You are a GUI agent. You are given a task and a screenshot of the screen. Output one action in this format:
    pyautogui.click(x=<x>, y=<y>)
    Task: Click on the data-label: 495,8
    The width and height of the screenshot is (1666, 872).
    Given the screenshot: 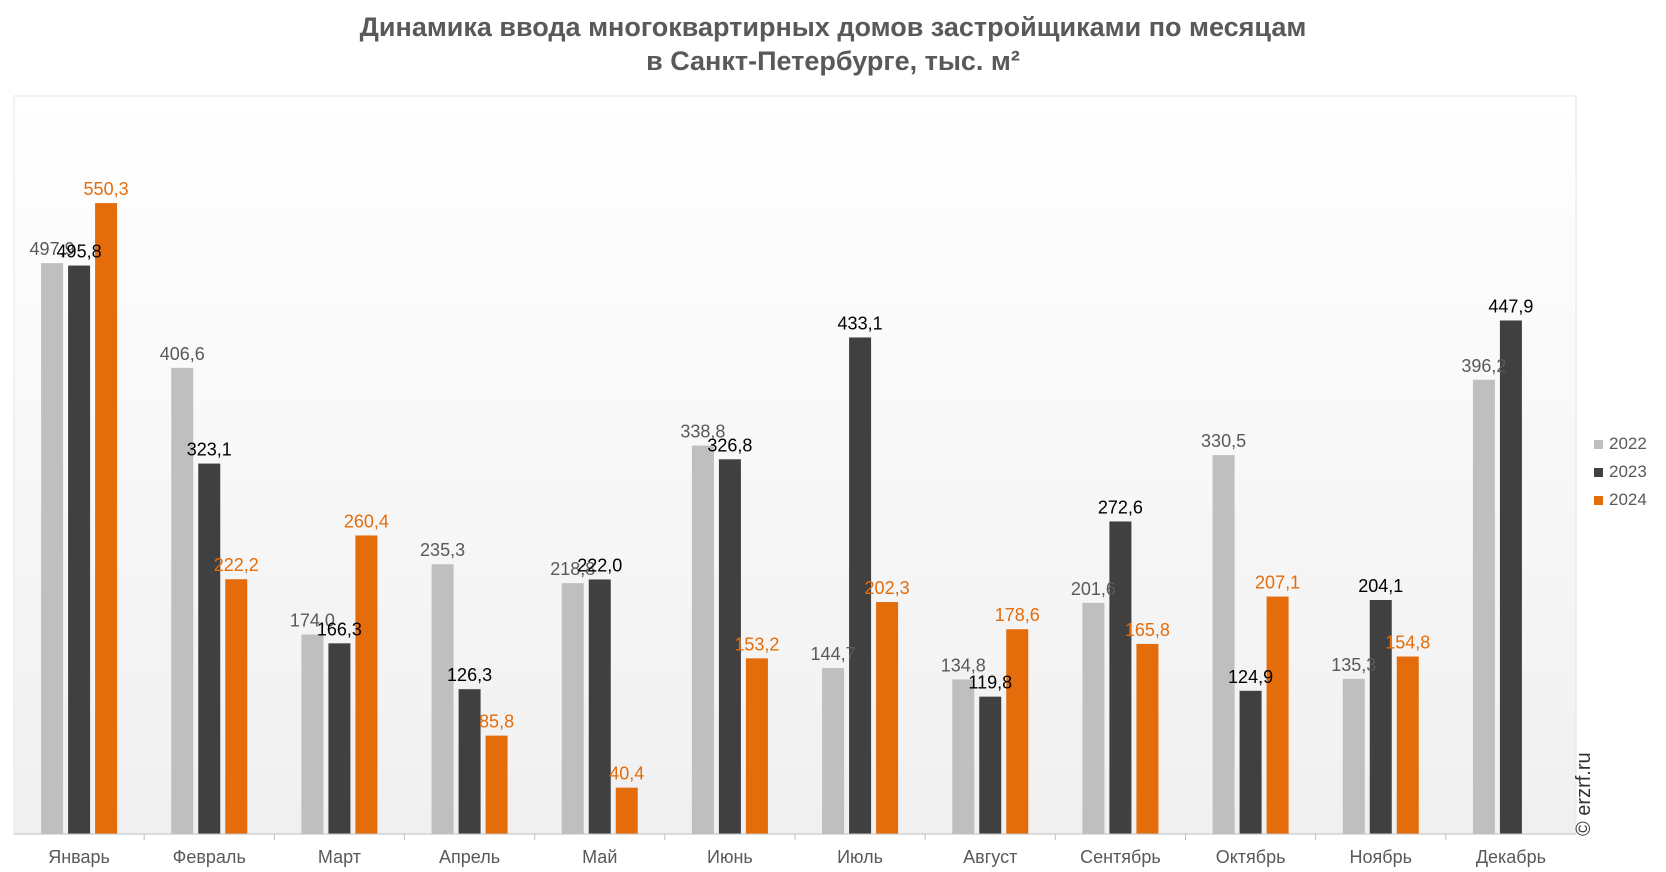 What is the action you would take?
    pyautogui.click(x=79, y=252)
    